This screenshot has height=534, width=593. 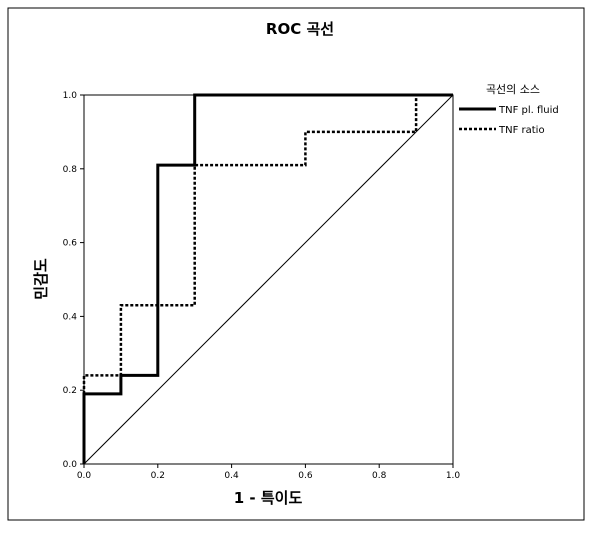 What do you see at coordinates (453, 476) in the screenshot?
I see `x-tick-label: 1.0` at bounding box center [453, 476].